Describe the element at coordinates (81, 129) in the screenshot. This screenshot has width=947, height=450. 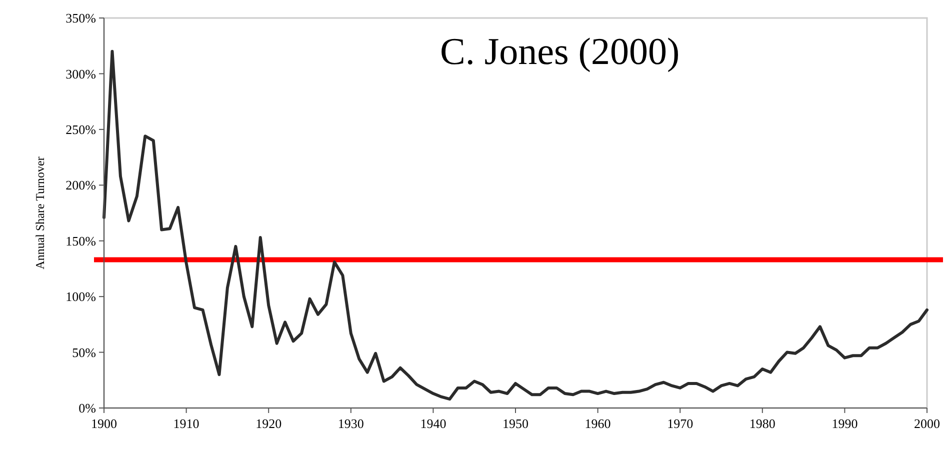
I see `y-tick-label: 250%` at that location.